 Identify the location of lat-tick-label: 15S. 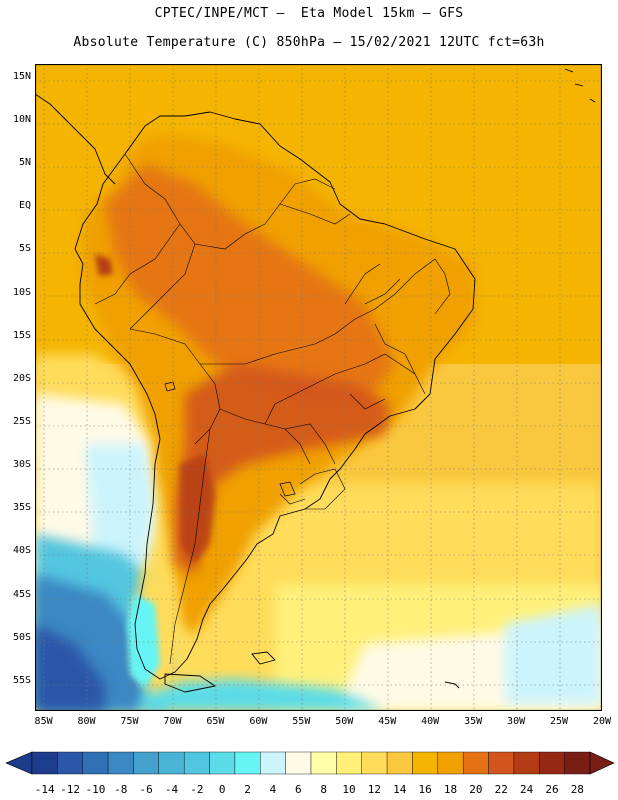
(21, 335).